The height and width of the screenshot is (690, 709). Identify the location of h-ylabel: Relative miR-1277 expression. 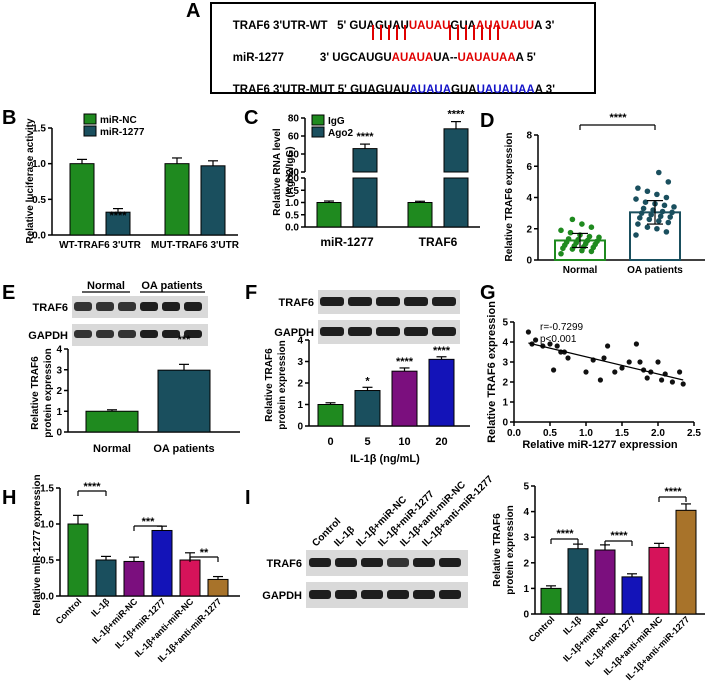
(37, 544).